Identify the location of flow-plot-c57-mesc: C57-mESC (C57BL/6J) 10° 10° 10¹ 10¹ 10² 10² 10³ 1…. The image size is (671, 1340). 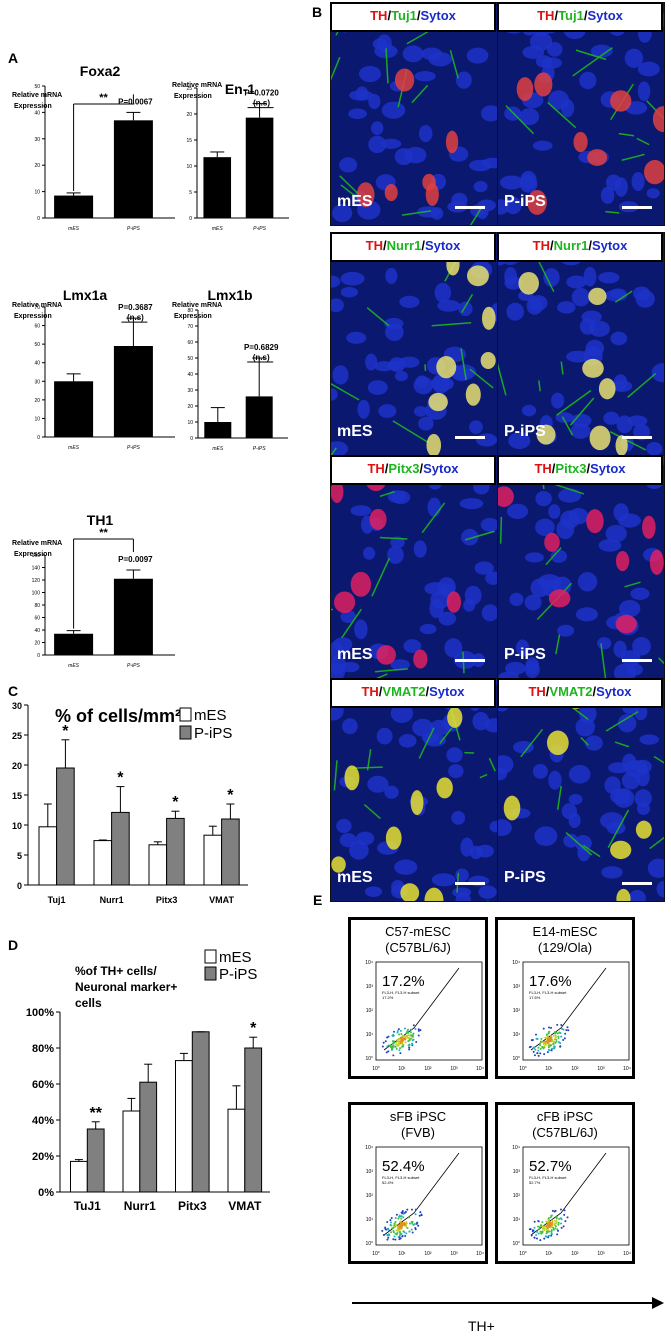
(418, 998).